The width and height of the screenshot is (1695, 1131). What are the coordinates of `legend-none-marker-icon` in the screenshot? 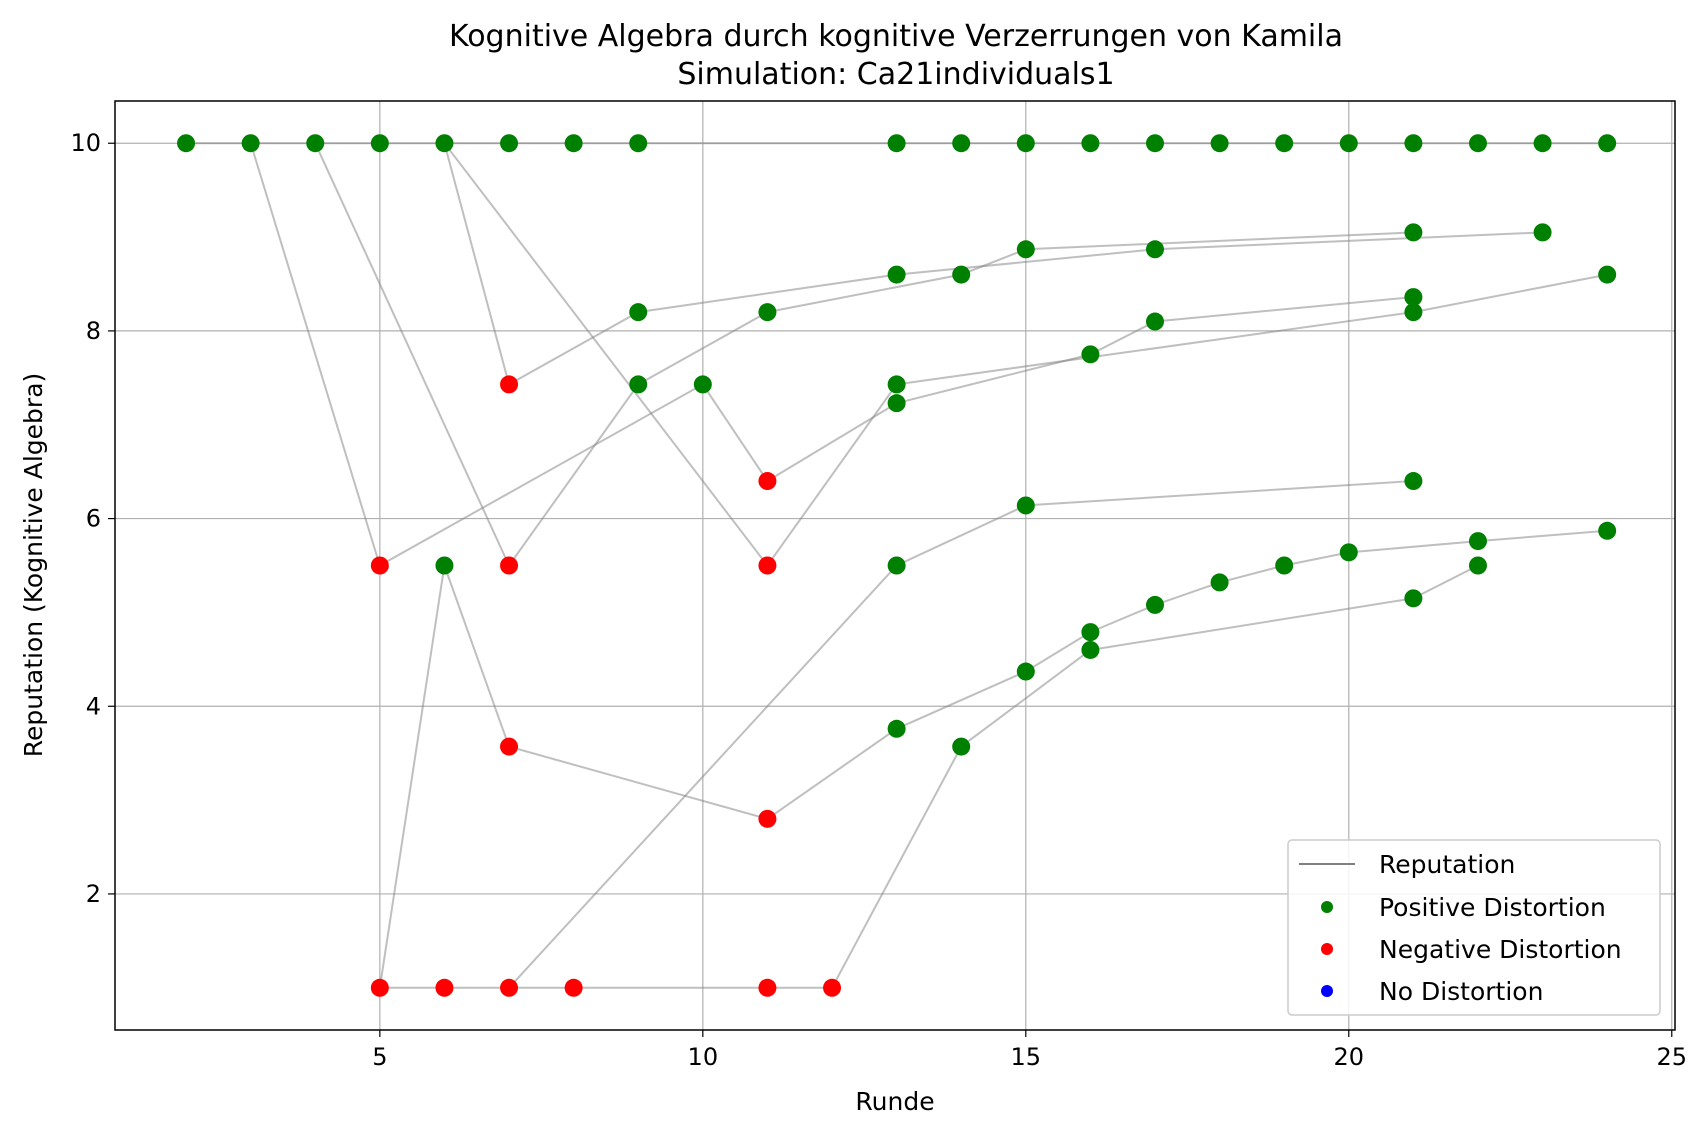 It's located at (1327, 991).